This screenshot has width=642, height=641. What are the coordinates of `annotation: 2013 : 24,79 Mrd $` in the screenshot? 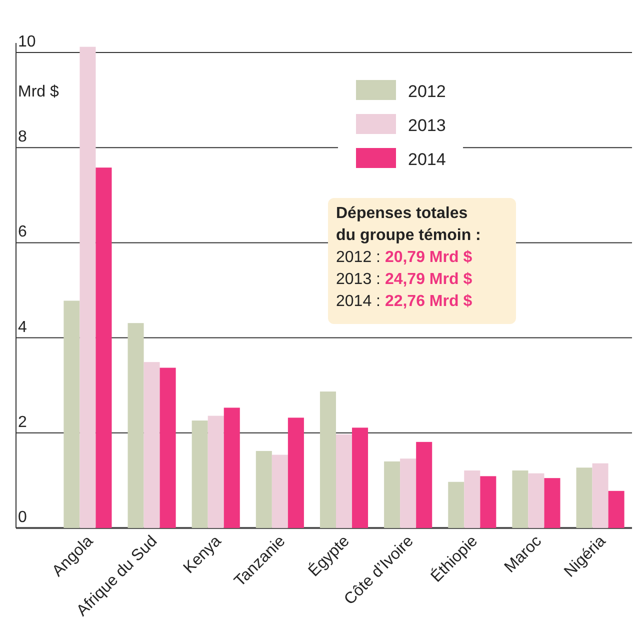 It's located at (404, 279).